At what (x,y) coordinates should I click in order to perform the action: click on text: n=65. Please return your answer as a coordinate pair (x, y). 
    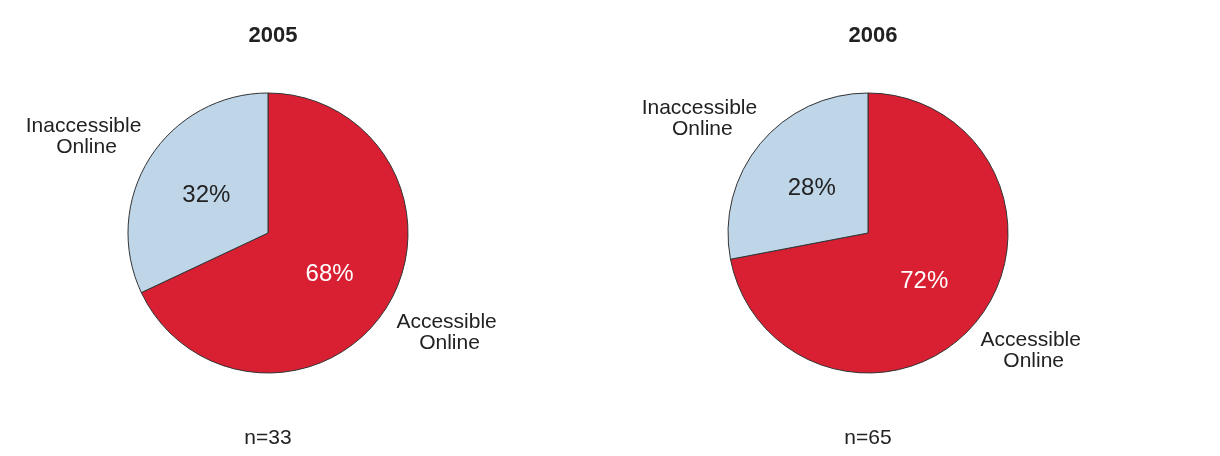
    Looking at the image, I should click on (868, 436).